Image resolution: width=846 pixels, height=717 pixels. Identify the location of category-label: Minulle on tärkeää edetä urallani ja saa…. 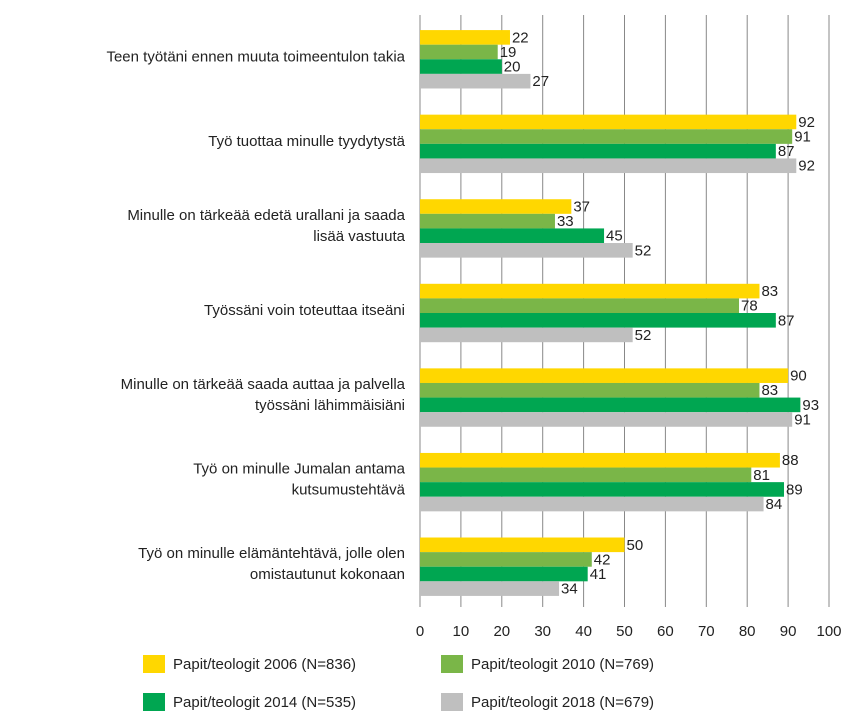
(266, 215).